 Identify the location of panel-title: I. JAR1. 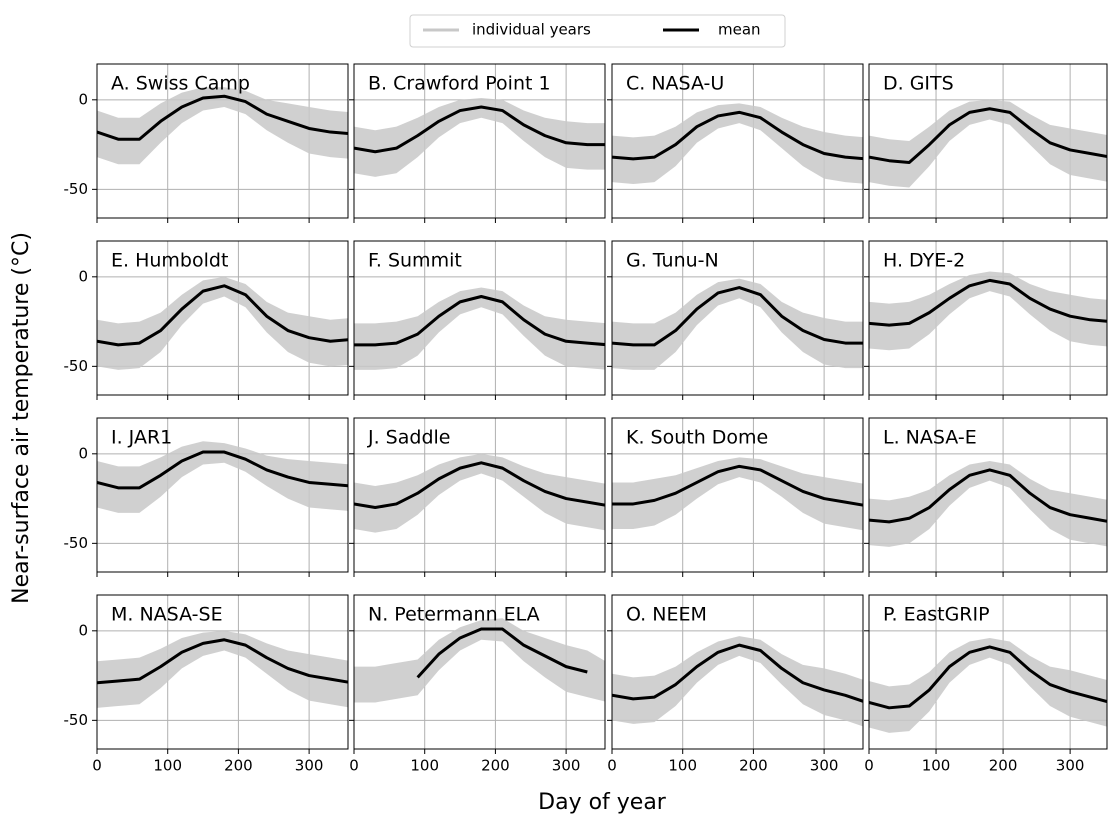
(141, 438).